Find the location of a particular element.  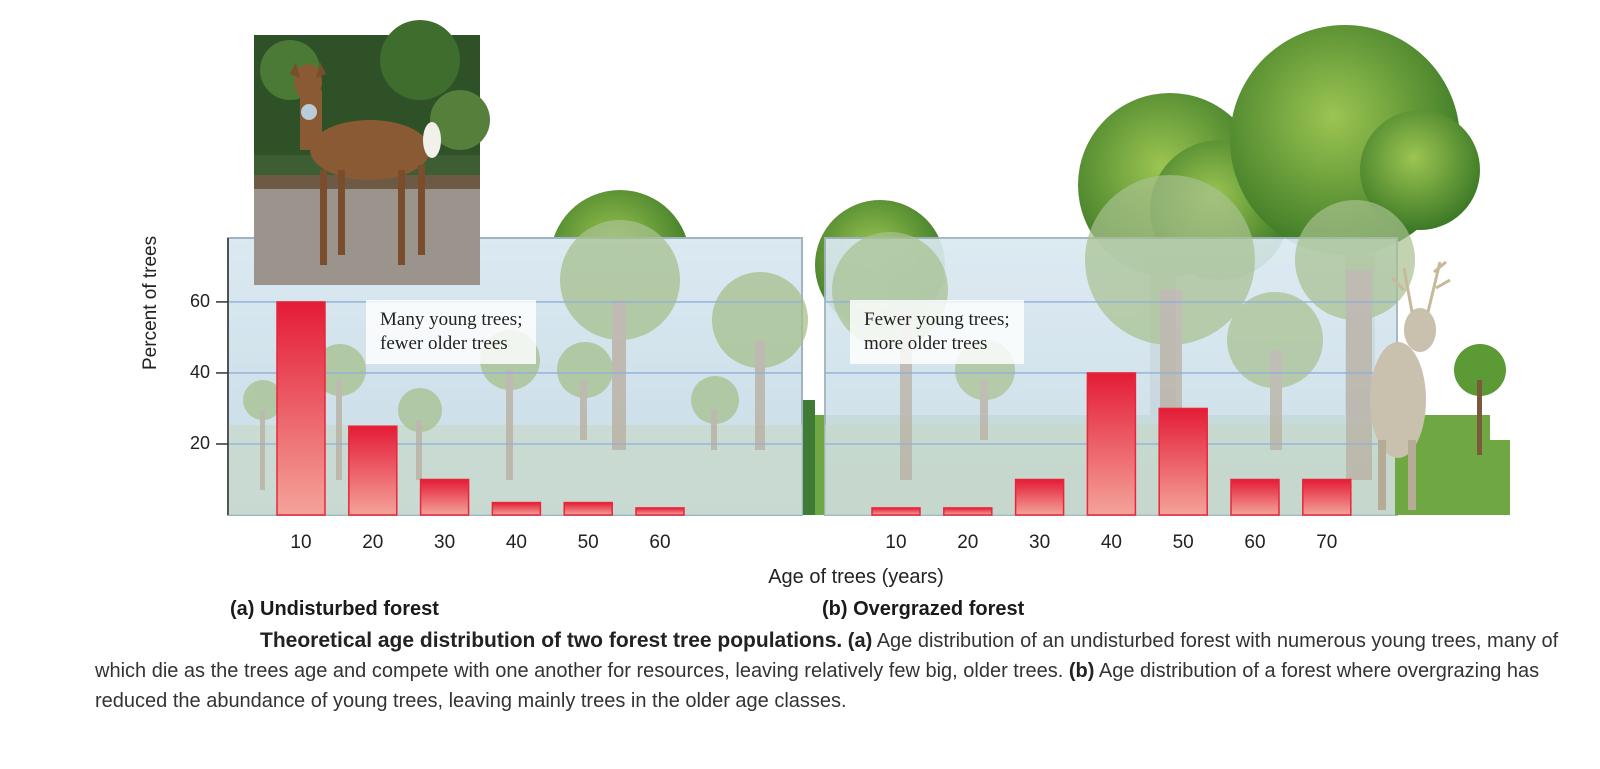

panel-b-annotation: Fewer young trees; more older trees is located at coordinates (937, 332).